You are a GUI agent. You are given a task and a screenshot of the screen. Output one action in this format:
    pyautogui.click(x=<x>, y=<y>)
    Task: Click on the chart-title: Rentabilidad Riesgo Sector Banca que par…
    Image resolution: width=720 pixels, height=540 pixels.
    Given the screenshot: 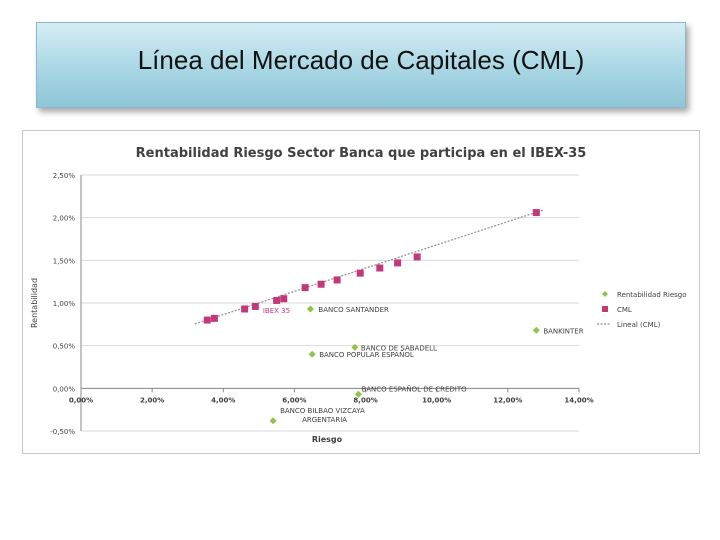 What is the action you would take?
    pyautogui.click(x=361, y=153)
    